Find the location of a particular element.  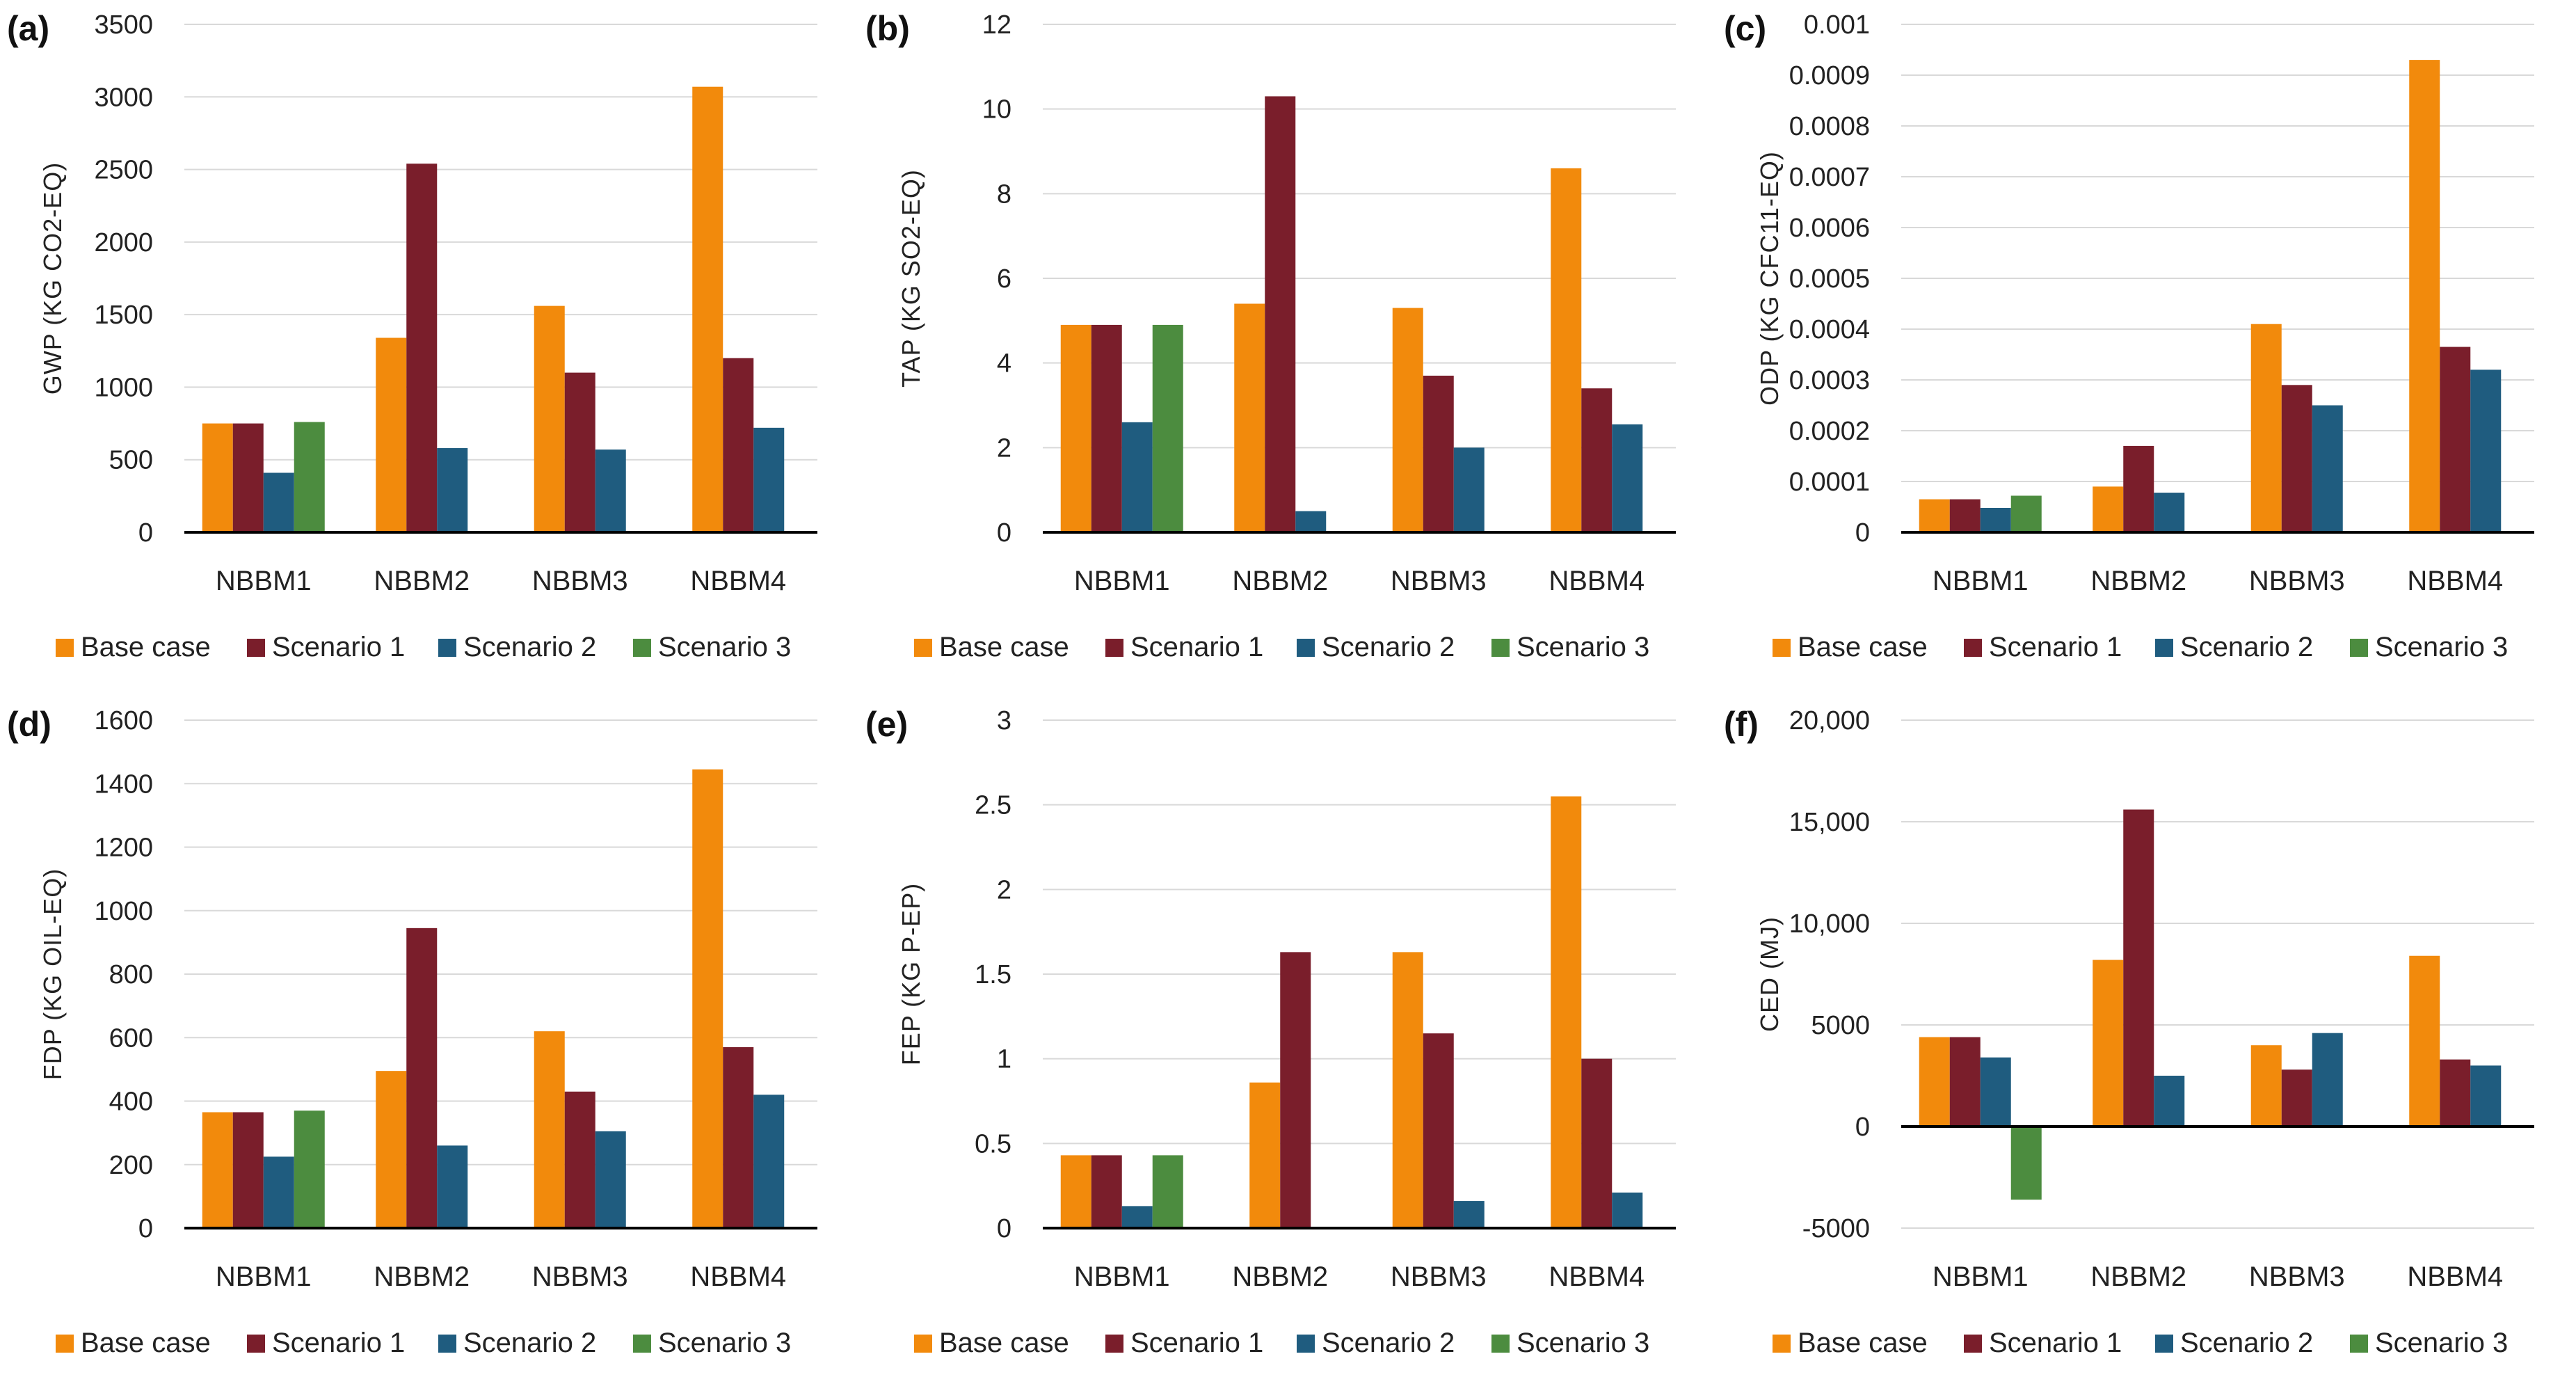

y-axis-title-b: TAP (KG SO2-EQ) is located at coordinates (911, 279).